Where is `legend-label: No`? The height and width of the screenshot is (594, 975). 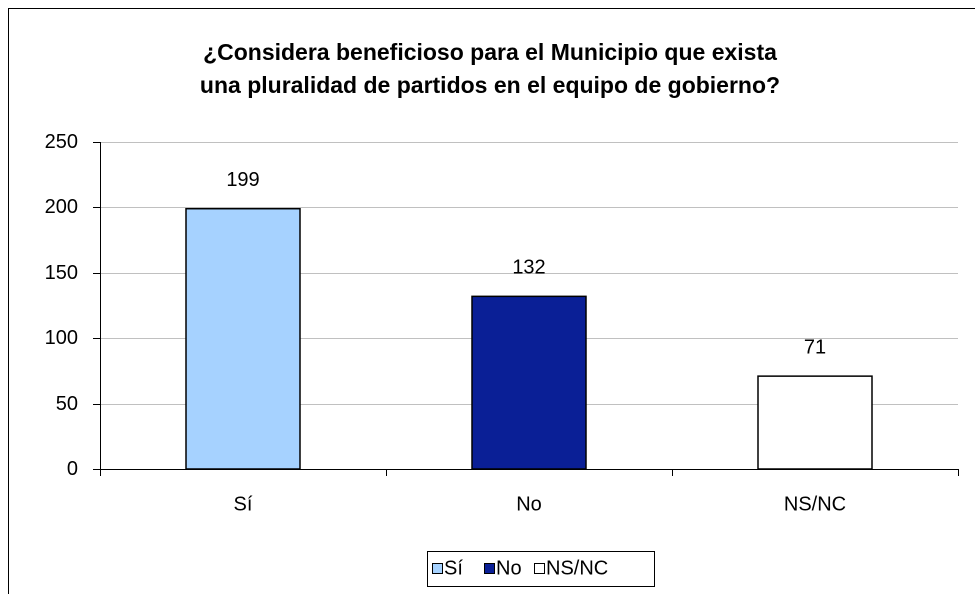 legend-label: No is located at coordinates (509, 568).